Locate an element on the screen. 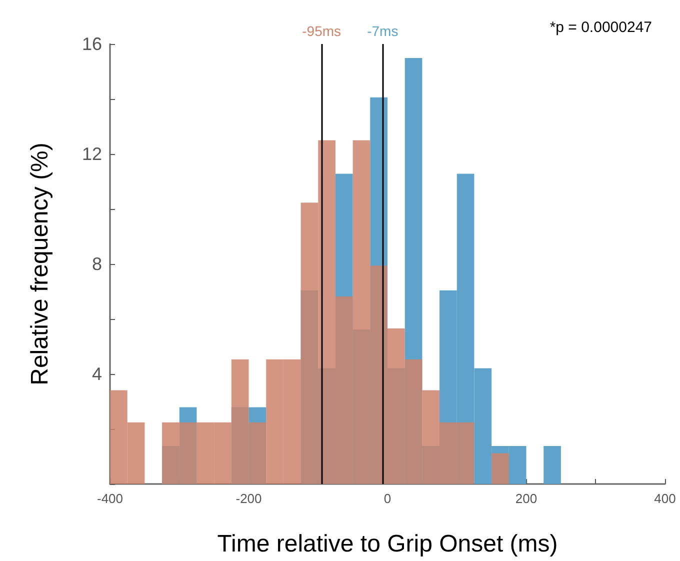 The image size is (680, 561). x-tick-label: -400 is located at coordinates (110, 498).